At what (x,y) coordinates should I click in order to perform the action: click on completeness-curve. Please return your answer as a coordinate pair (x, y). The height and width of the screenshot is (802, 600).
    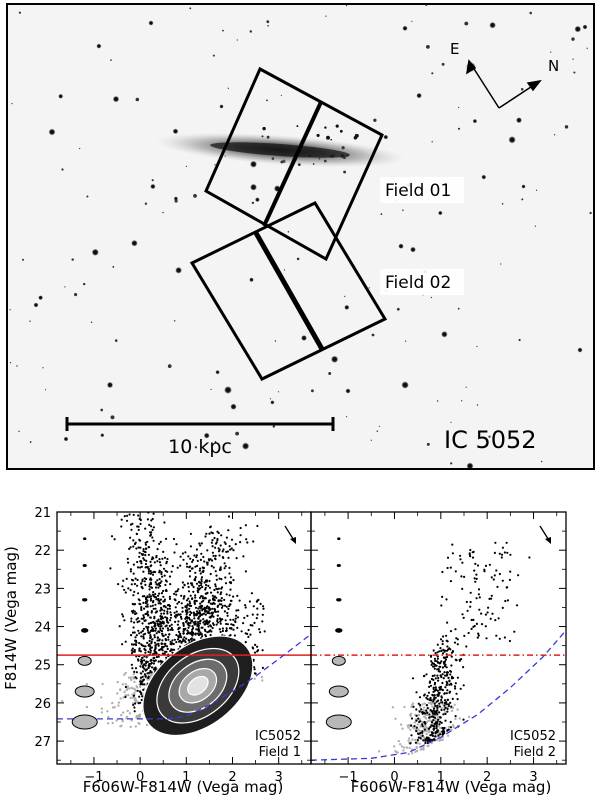
    Looking at the image, I should click on (184, 676).